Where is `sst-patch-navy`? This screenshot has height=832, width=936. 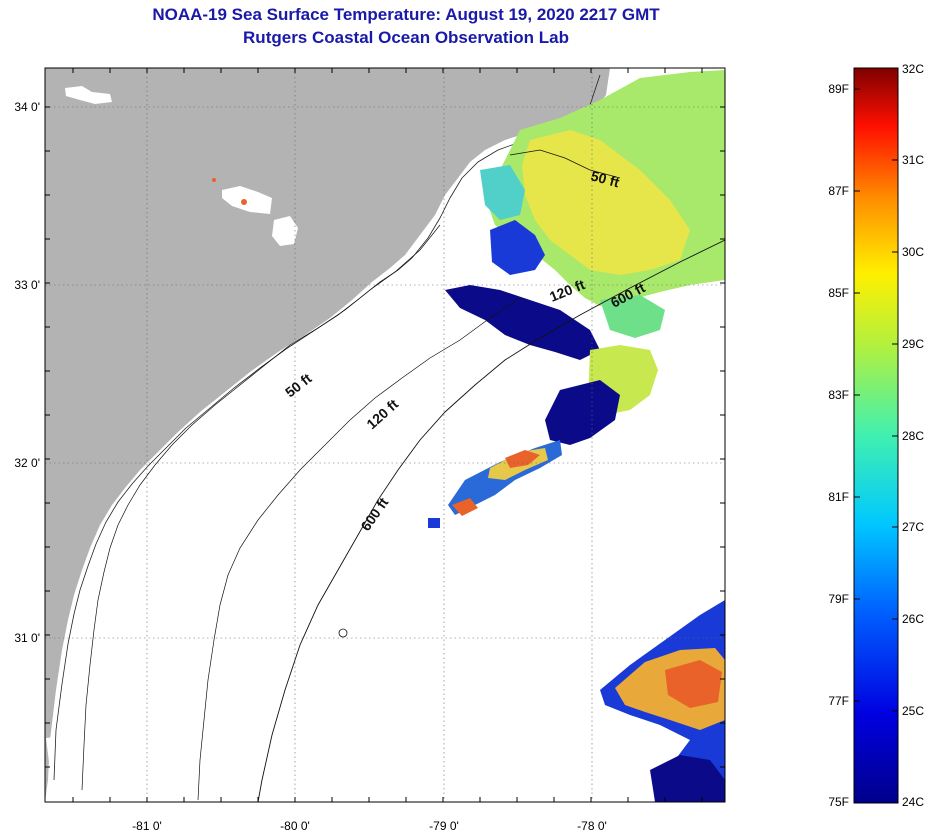 sst-patch-navy is located at coordinates (522, 322).